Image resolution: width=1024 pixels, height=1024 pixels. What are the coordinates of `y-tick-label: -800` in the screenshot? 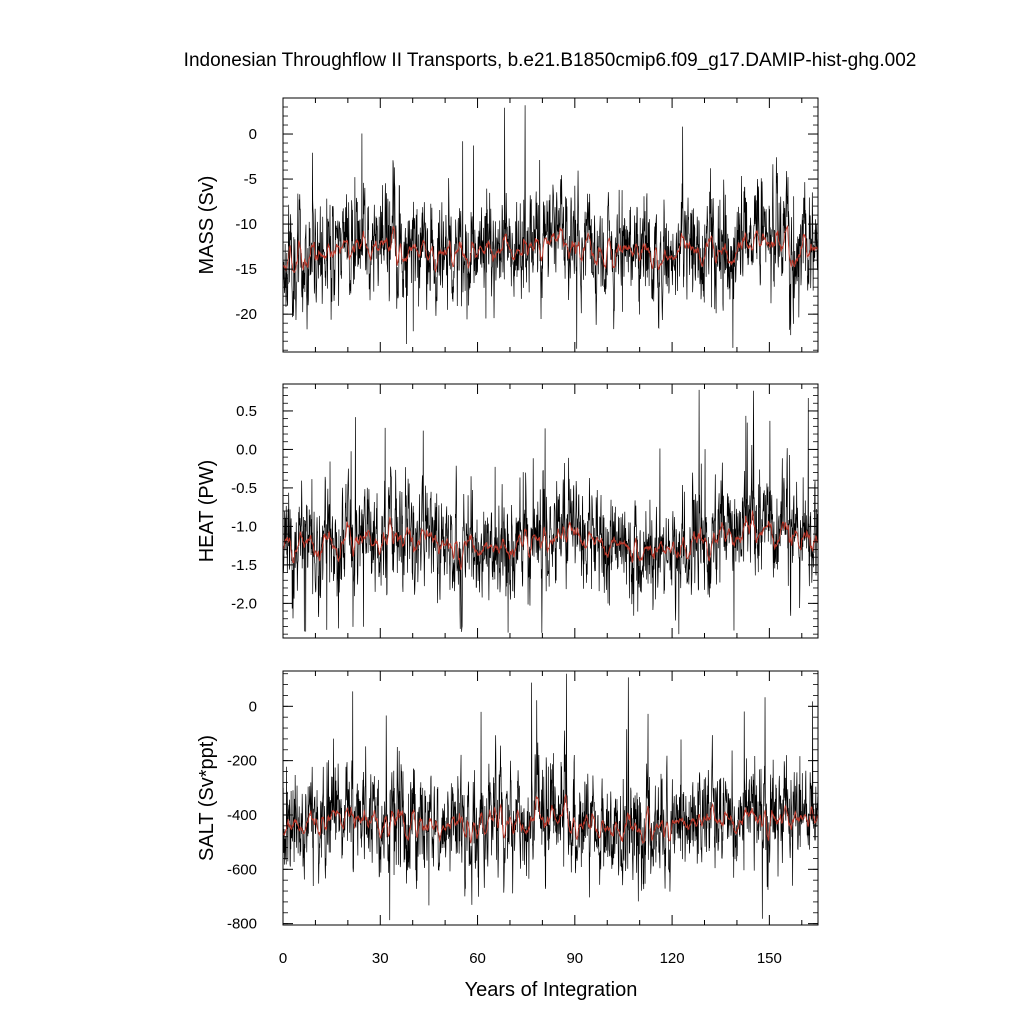 It's located at (242, 924).